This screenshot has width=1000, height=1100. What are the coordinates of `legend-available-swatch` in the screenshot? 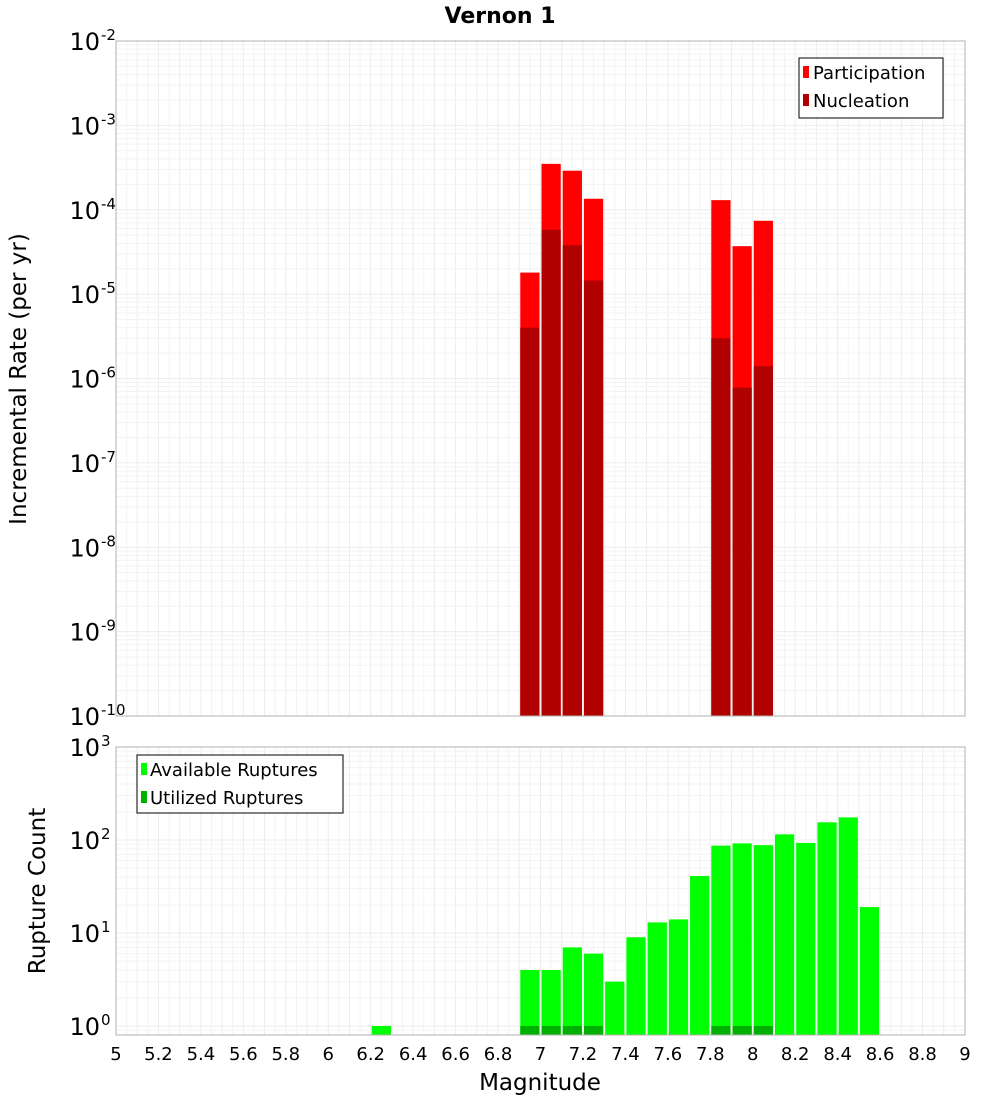 It's located at (144, 769).